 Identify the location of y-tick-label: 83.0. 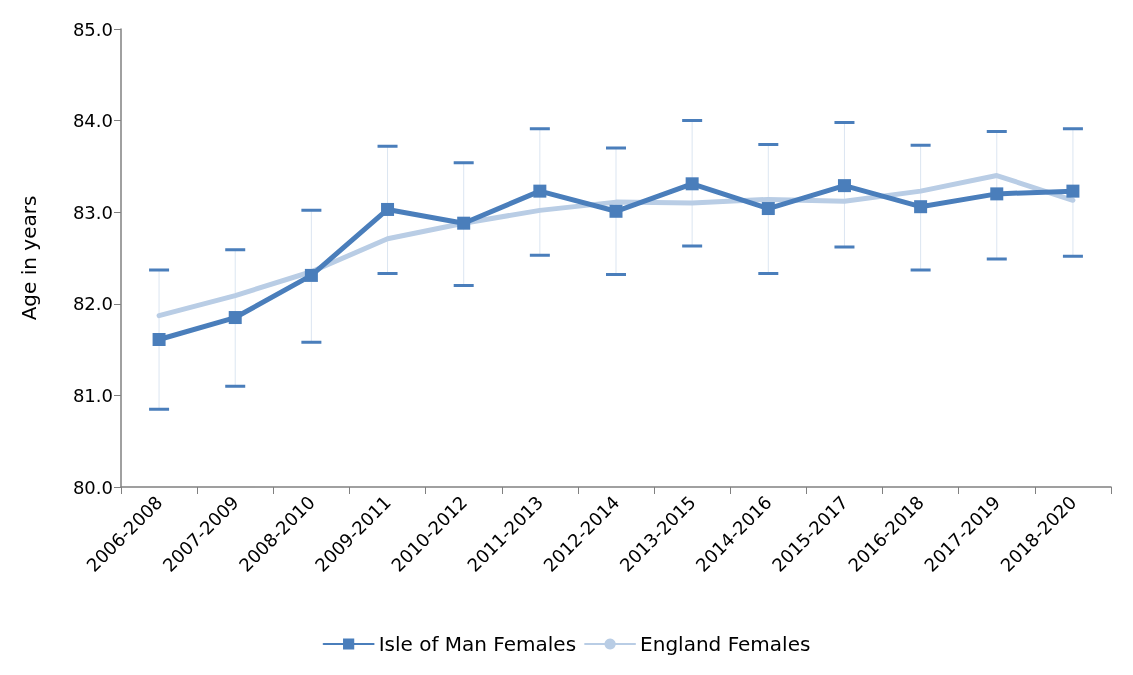
(92, 212).